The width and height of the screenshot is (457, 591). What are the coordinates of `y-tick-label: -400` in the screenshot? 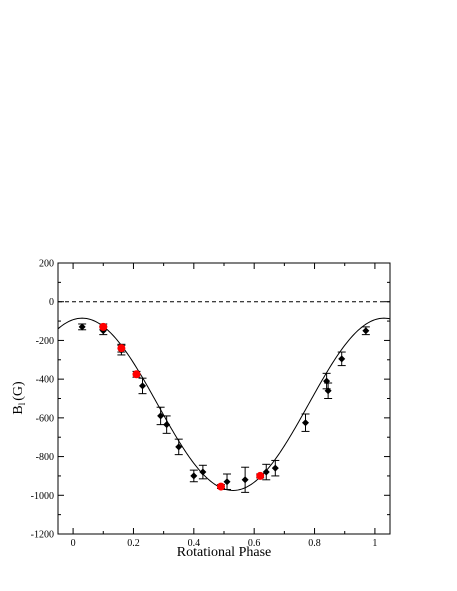 It's located at (45, 380).